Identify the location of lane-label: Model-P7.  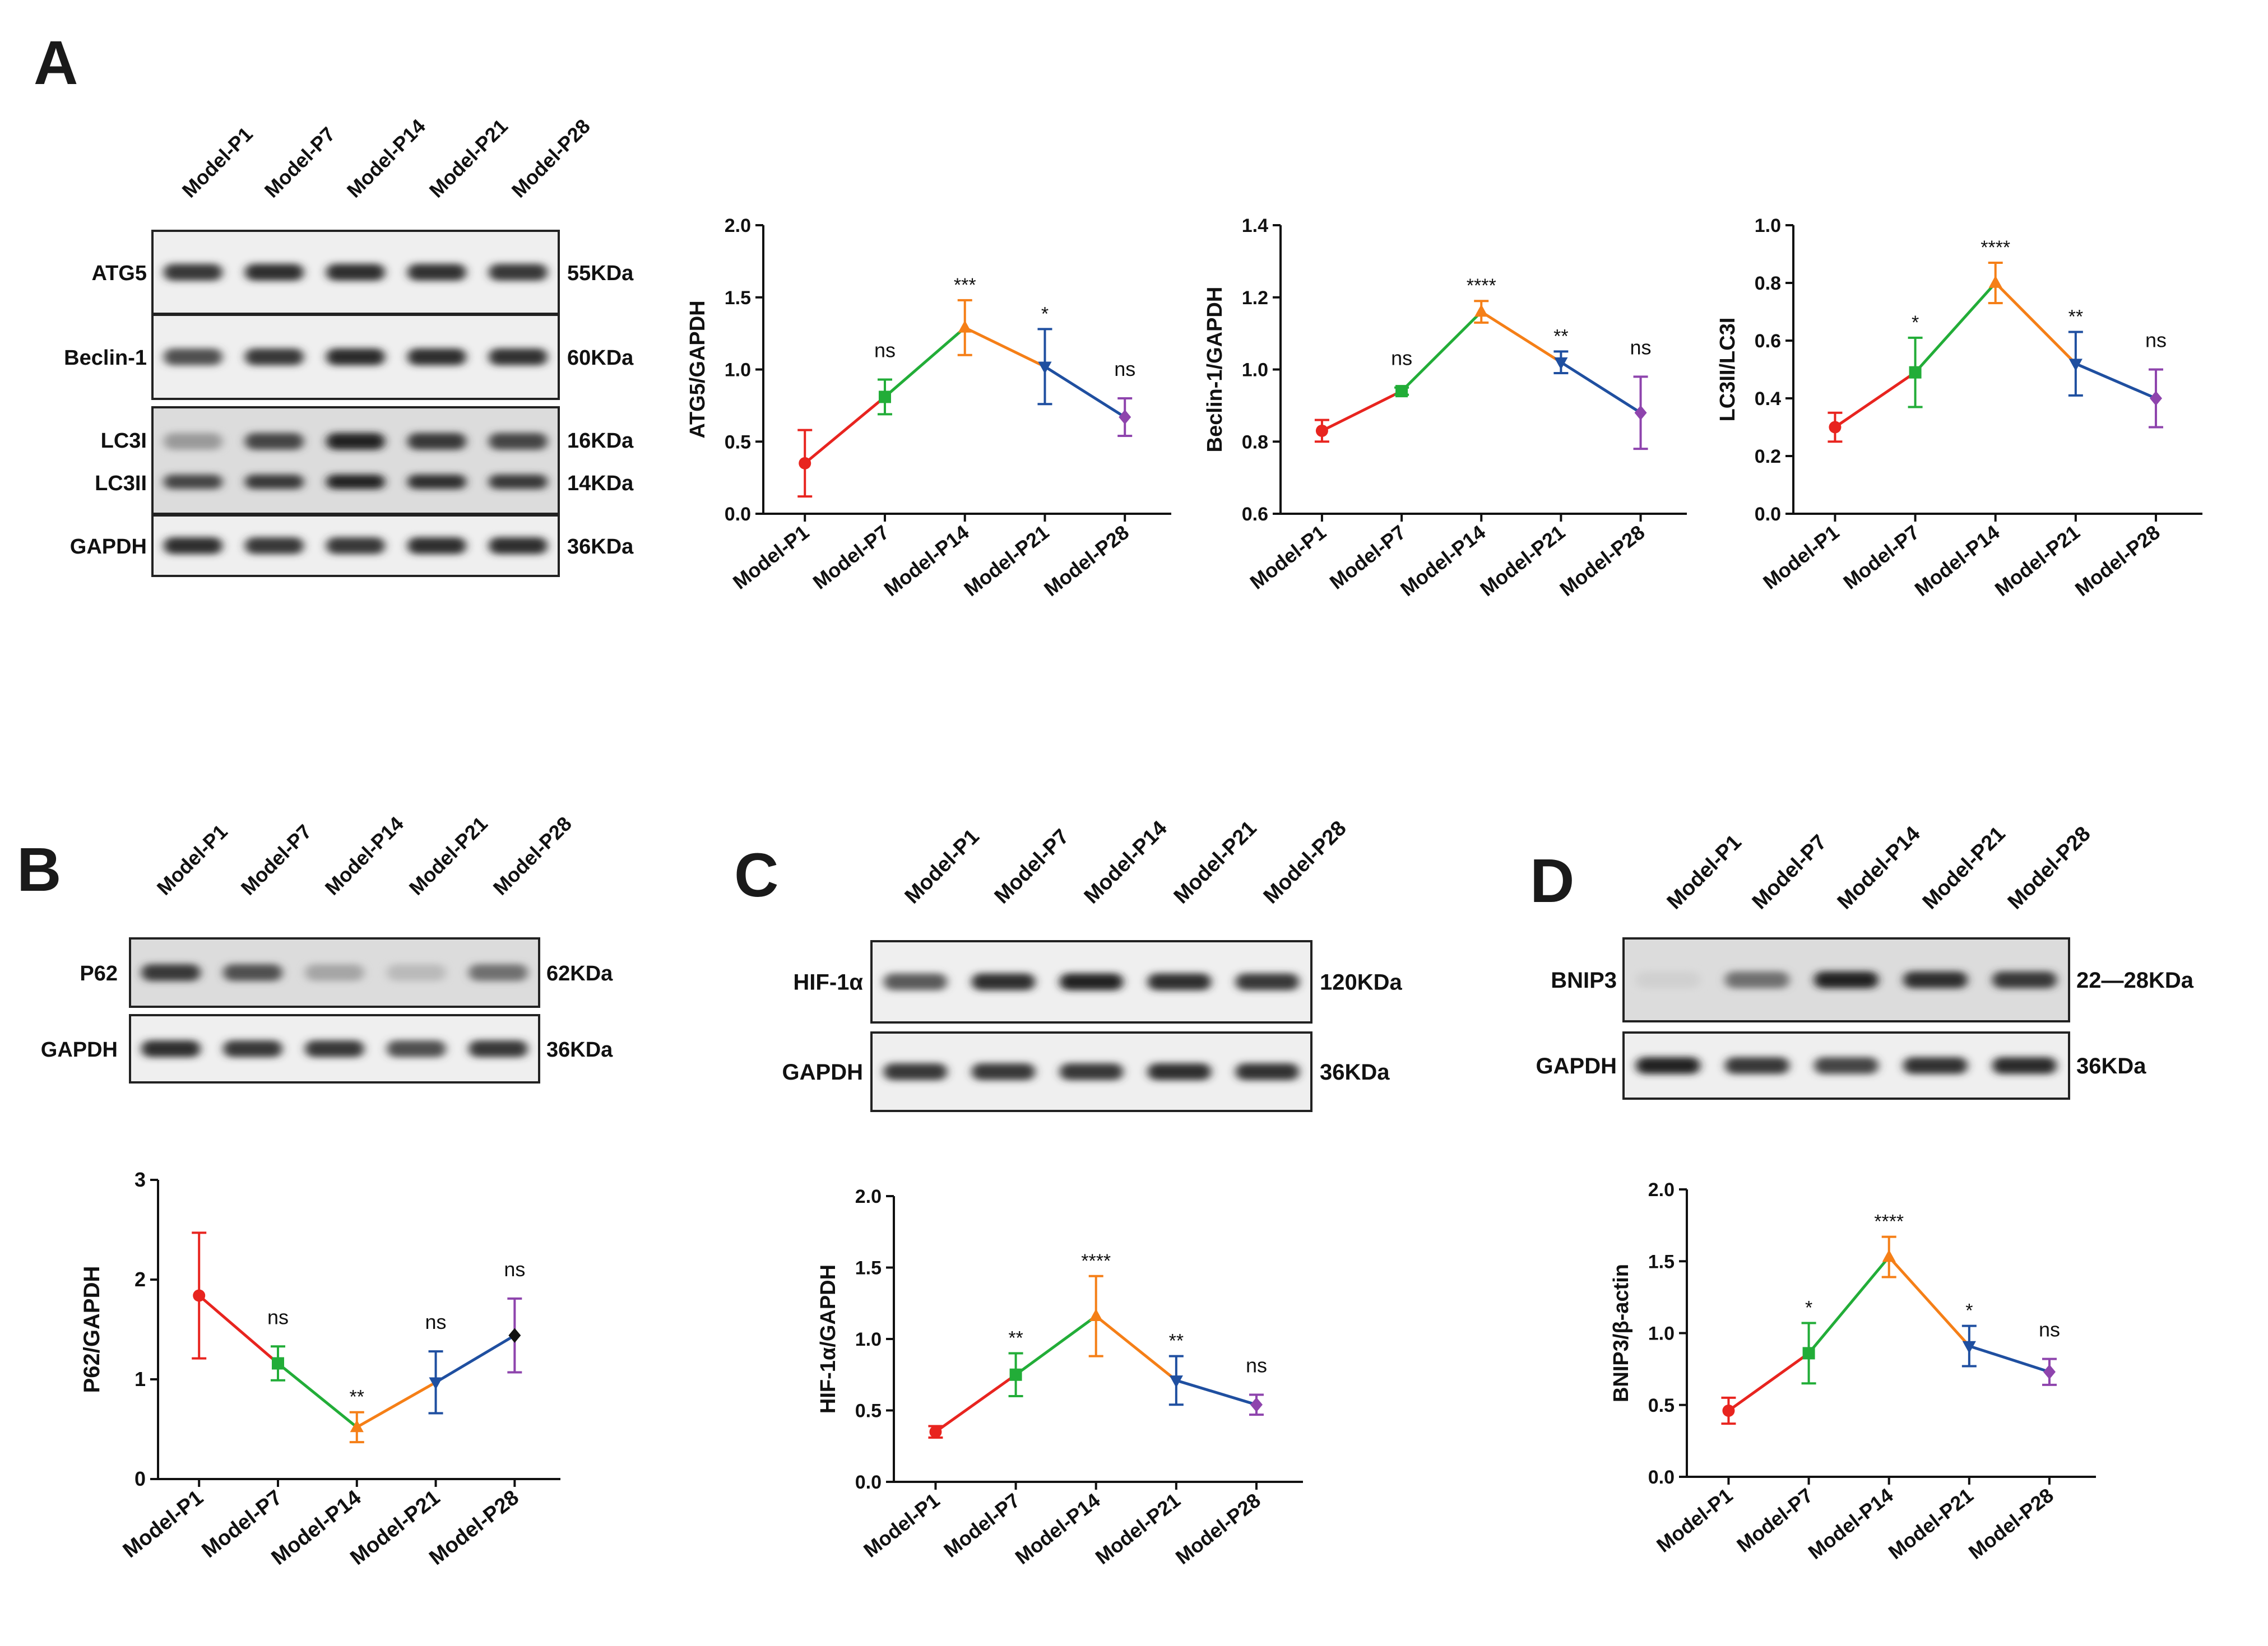
(1032, 866).